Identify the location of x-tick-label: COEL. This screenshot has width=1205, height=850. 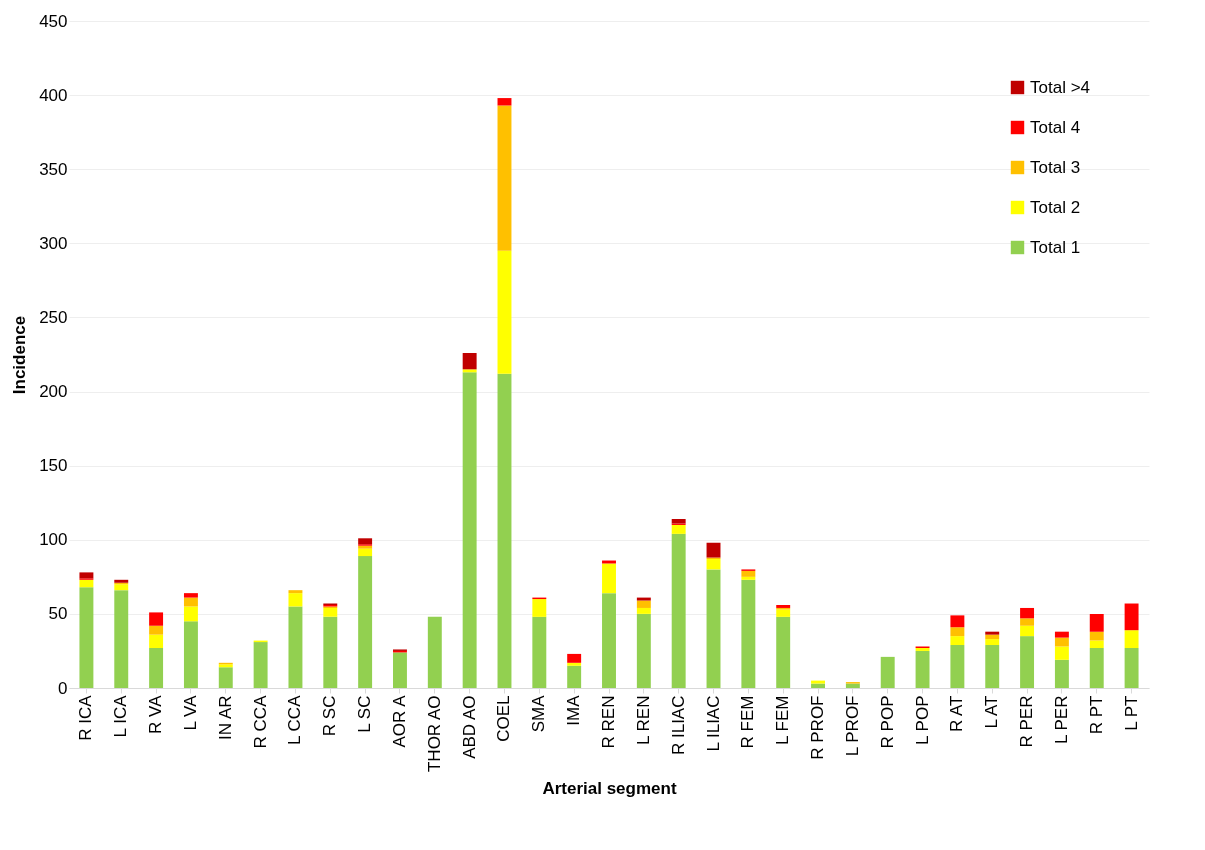
(504, 718).